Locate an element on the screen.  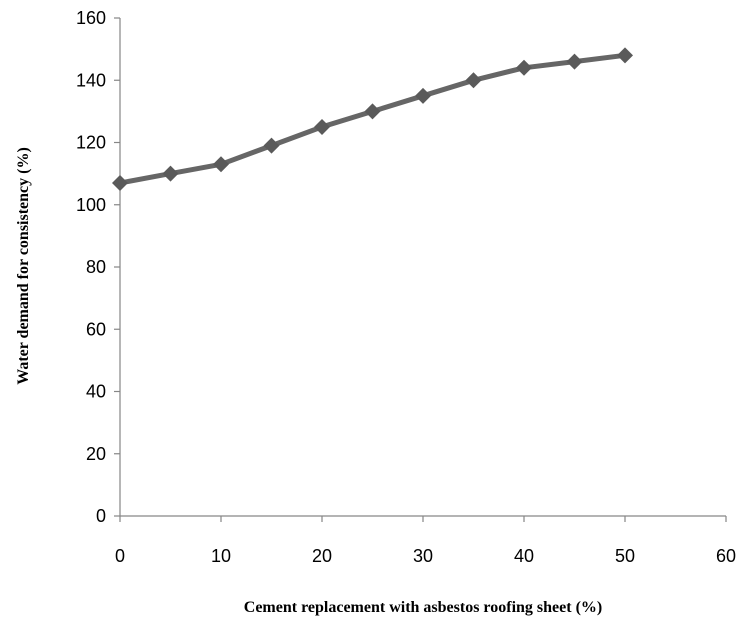
y-tick-label: 80 is located at coordinates (96, 267).